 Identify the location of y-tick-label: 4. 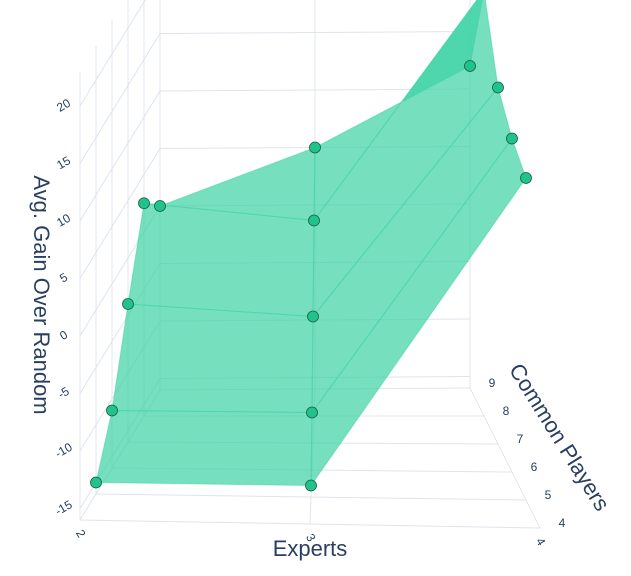
(562, 523).